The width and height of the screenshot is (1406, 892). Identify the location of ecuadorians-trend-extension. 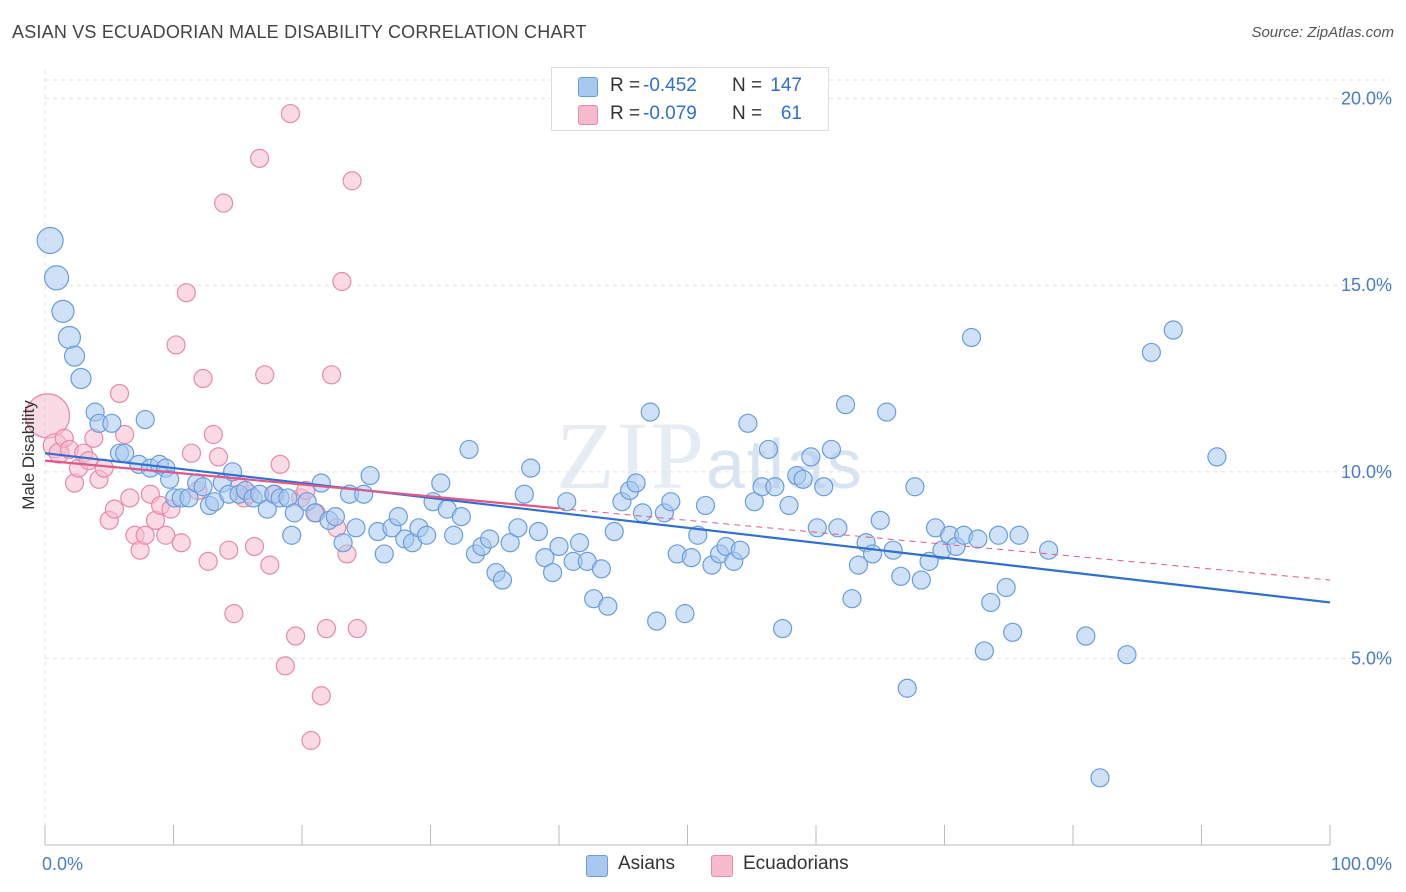
(944, 544).